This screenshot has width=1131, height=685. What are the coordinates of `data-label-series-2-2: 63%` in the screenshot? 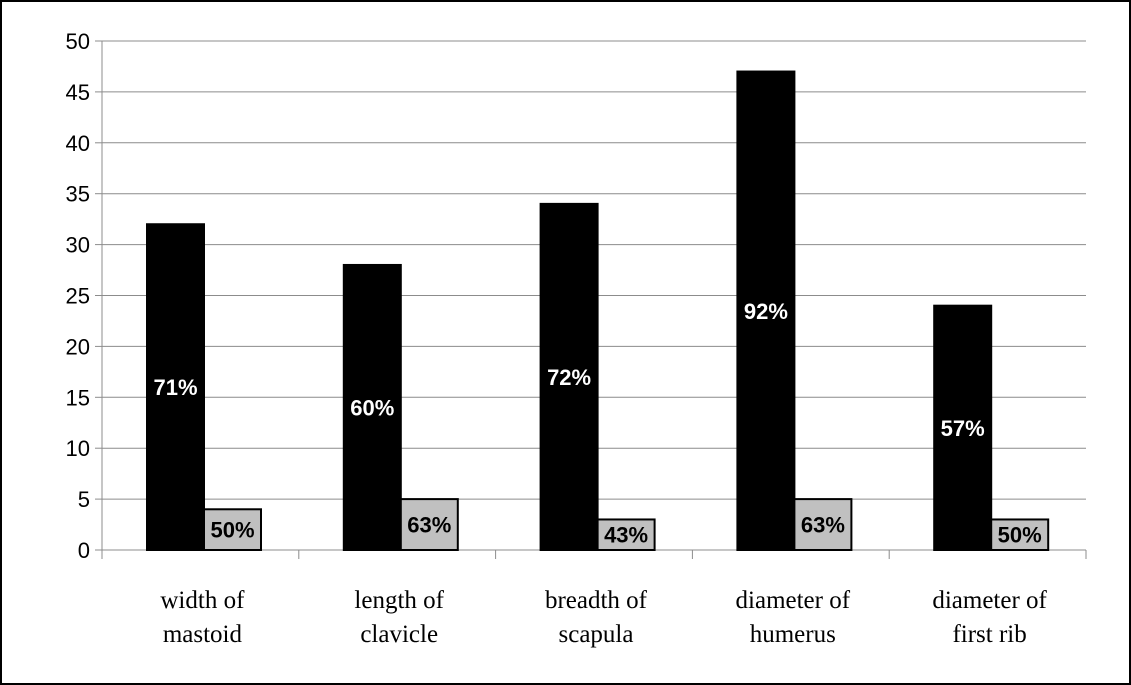 It's located at (429, 525).